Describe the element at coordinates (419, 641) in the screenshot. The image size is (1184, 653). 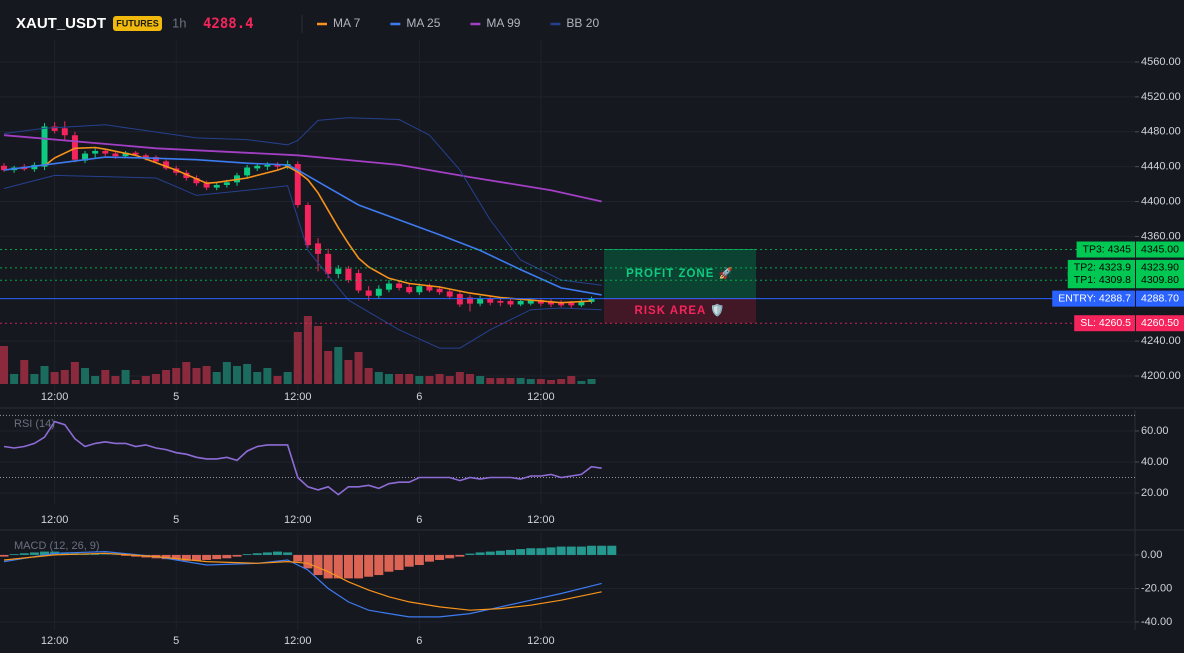
I see `x-tick-label: 6` at that location.